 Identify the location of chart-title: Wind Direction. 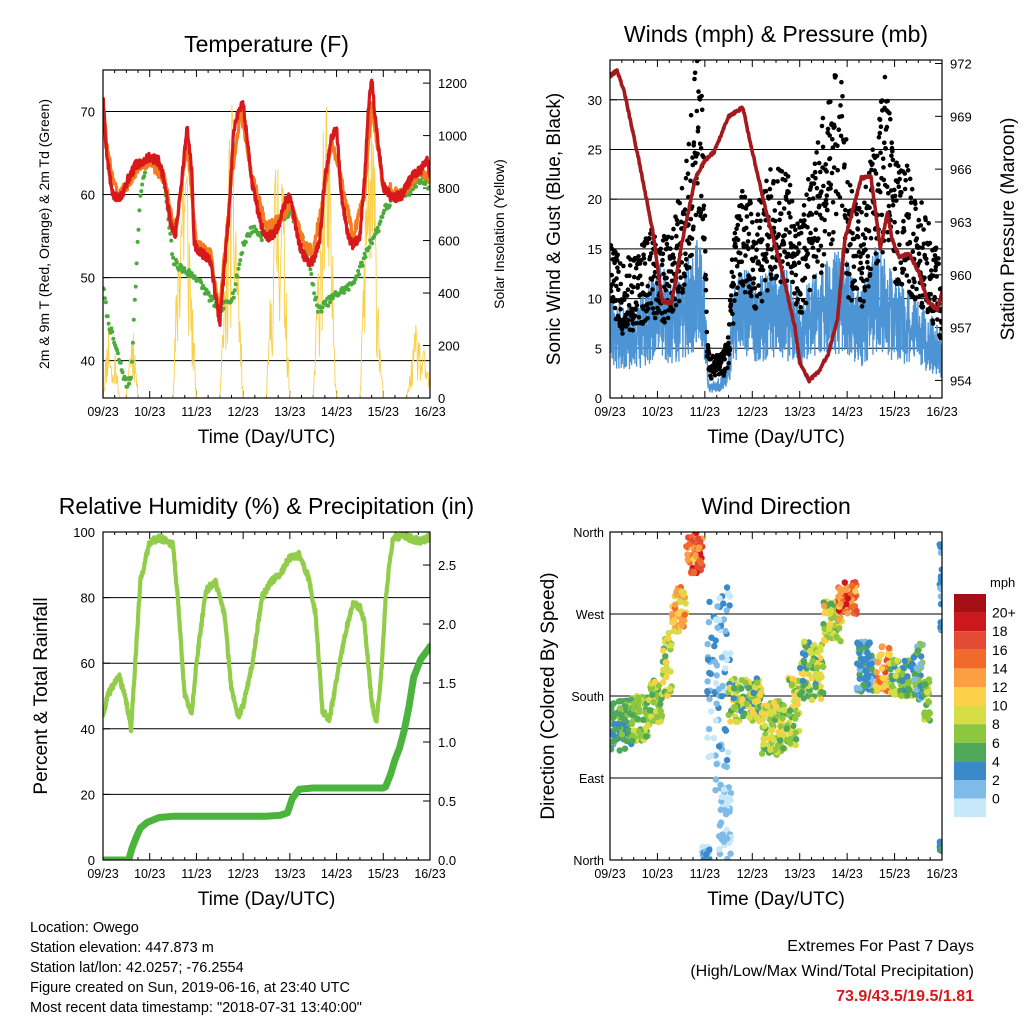
(776, 506).